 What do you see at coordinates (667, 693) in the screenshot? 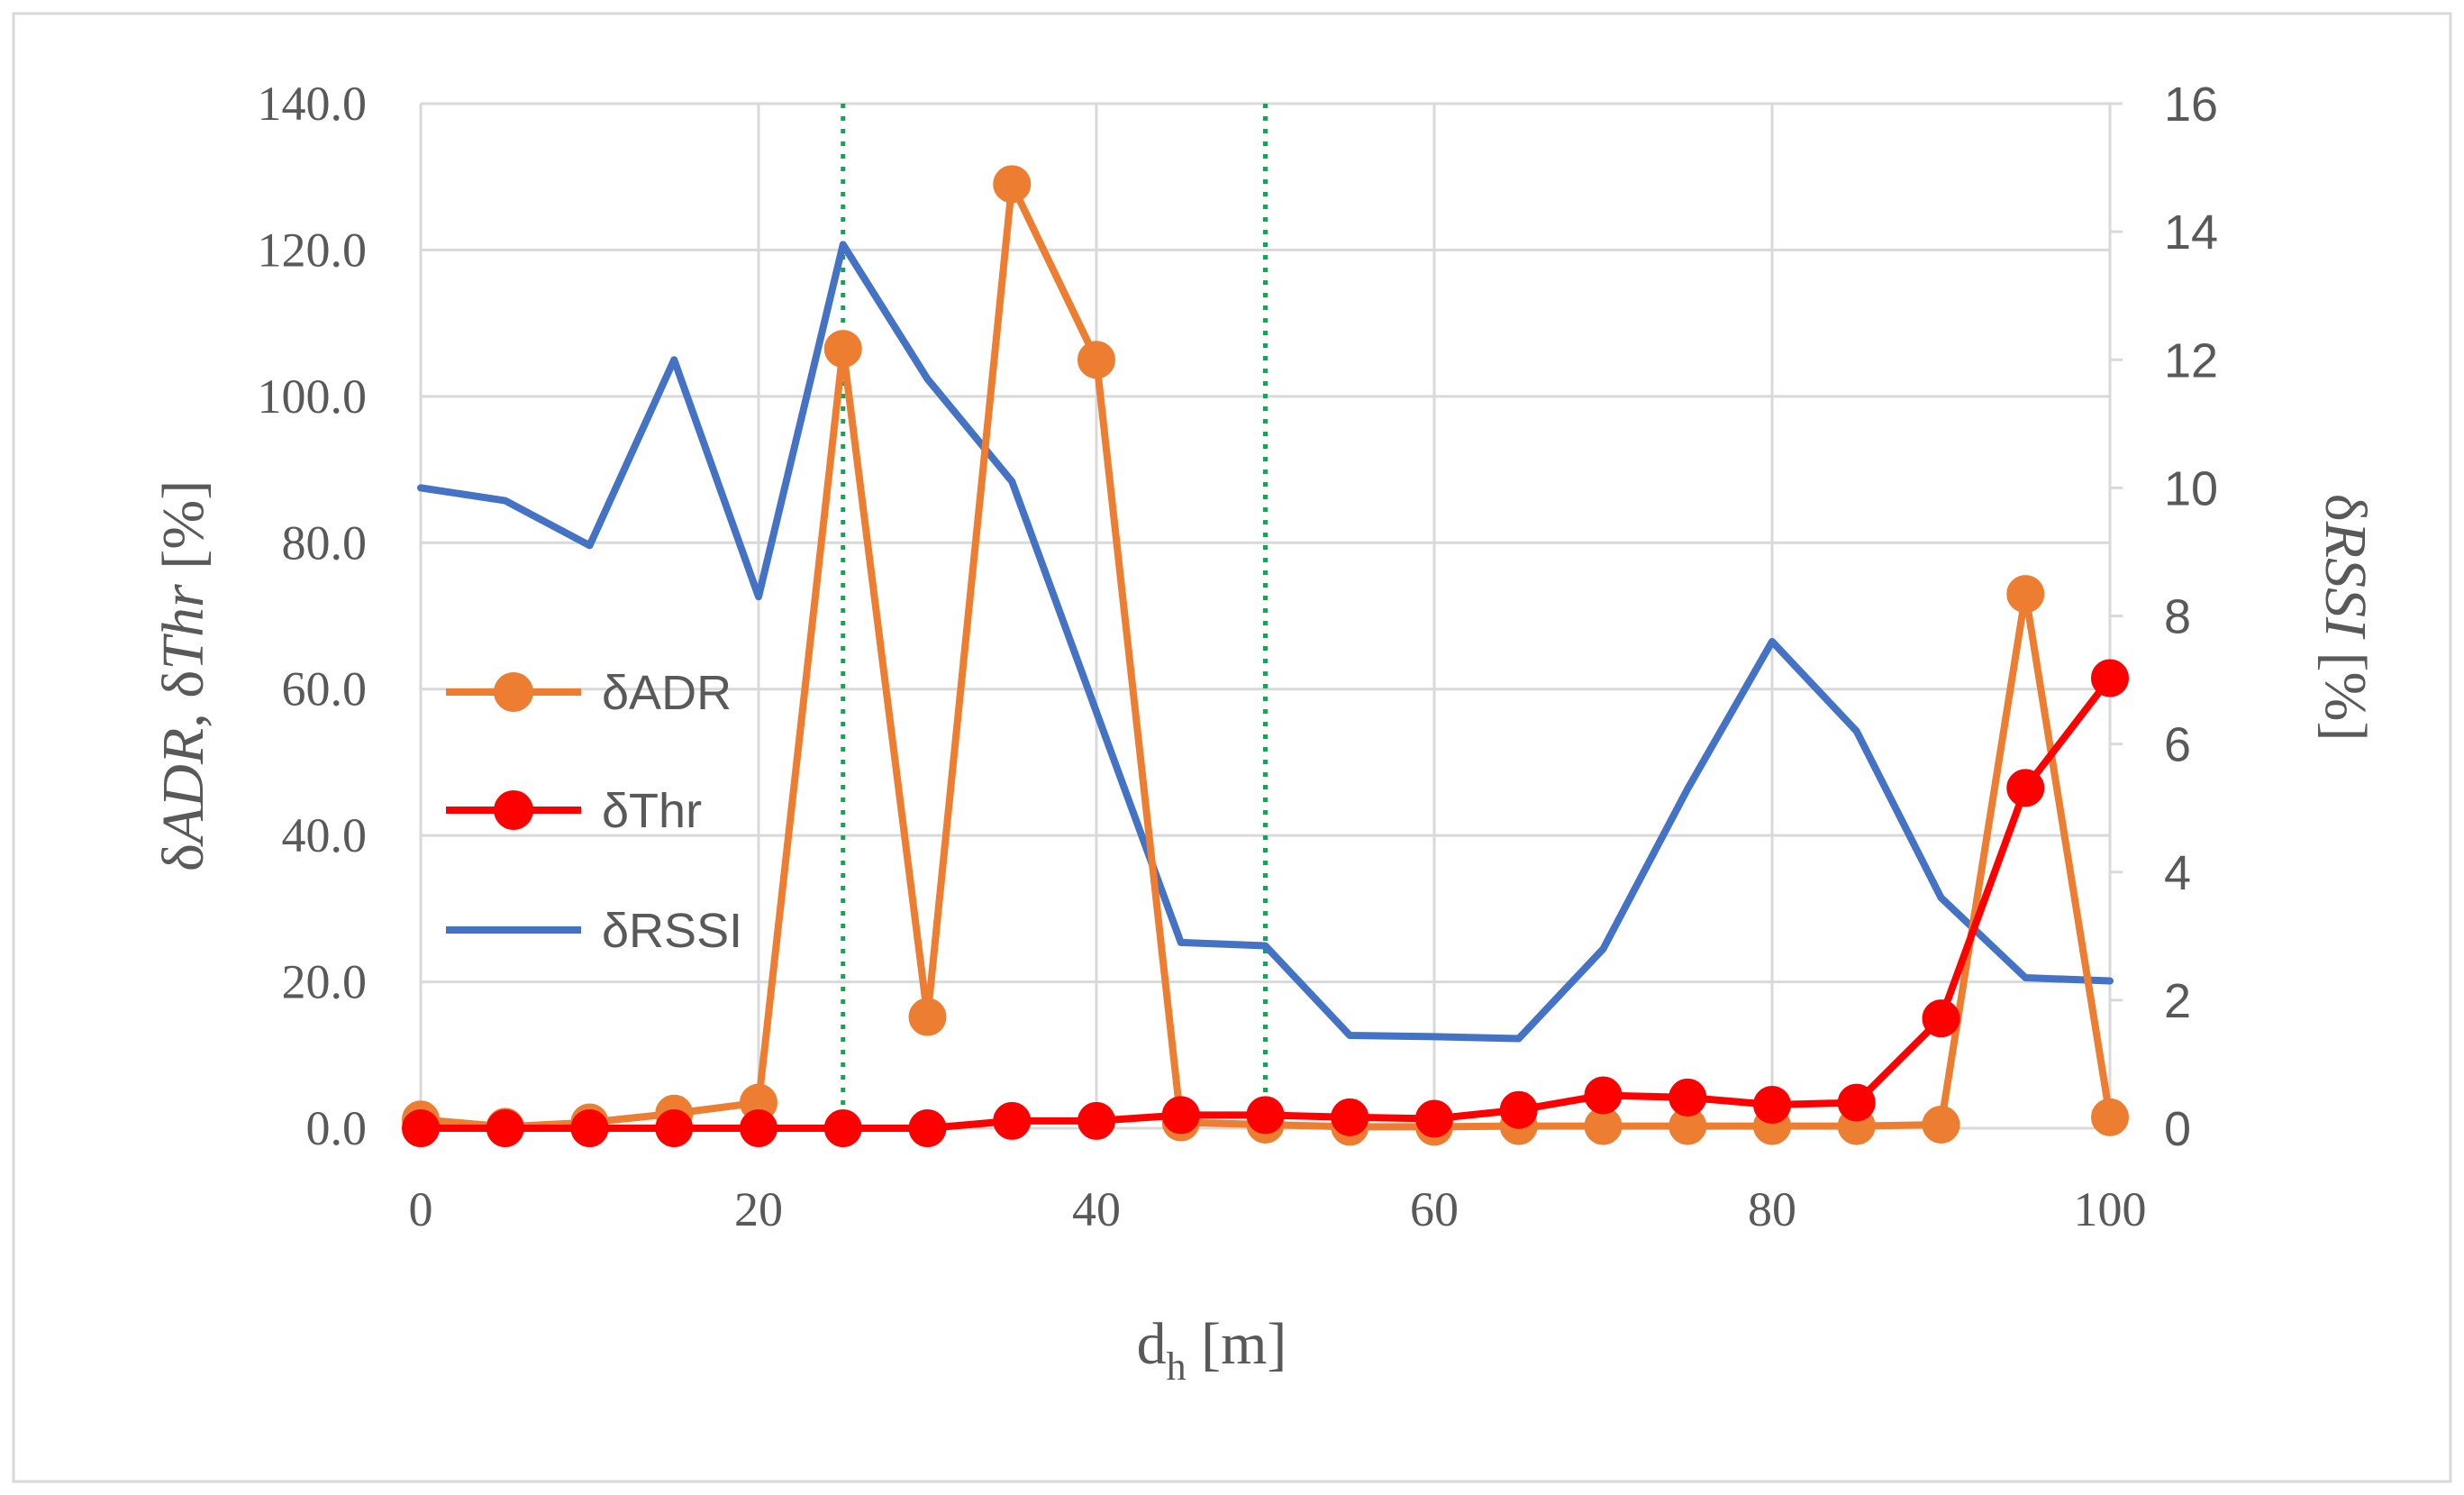
I see `legend-label-adr: δADR` at bounding box center [667, 693].